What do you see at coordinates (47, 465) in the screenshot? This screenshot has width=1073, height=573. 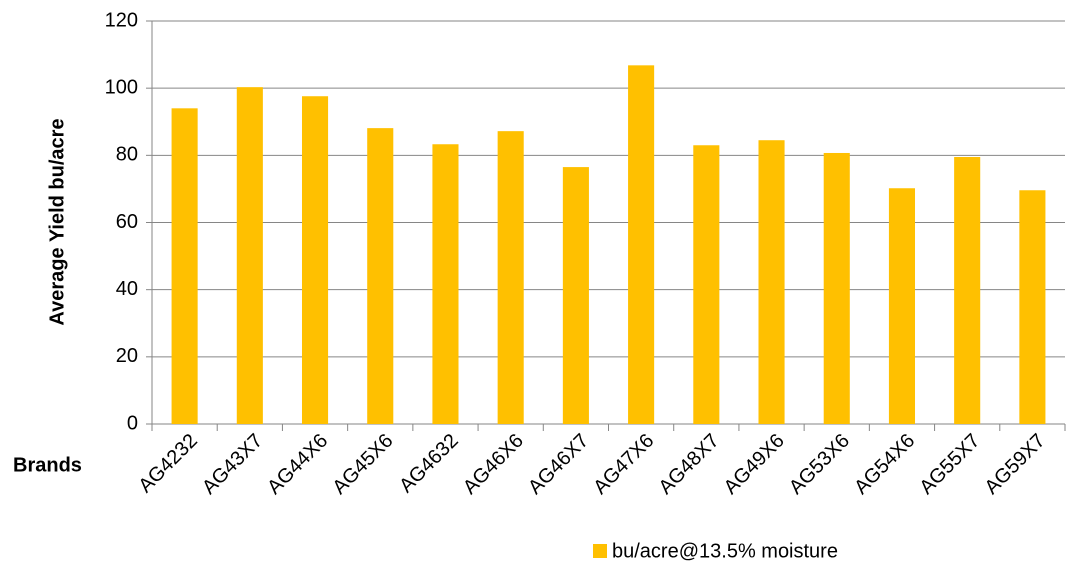 I see `x-axis-title: Brands` at bounding box center [47, 465].